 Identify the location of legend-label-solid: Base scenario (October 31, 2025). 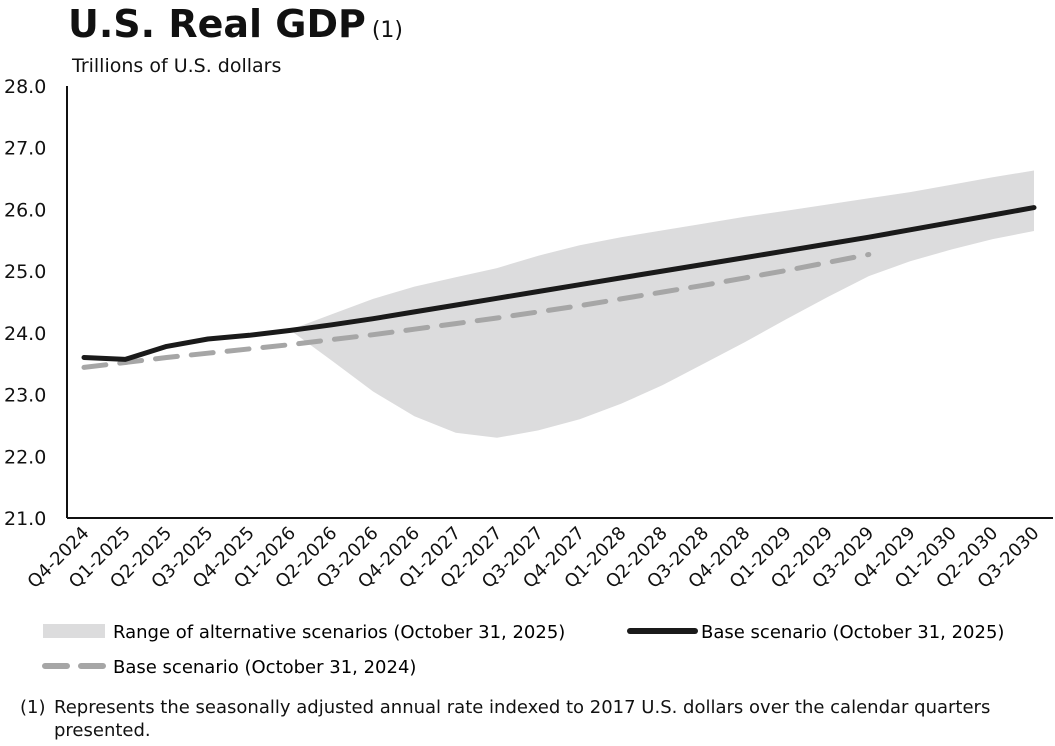
(852, 632).